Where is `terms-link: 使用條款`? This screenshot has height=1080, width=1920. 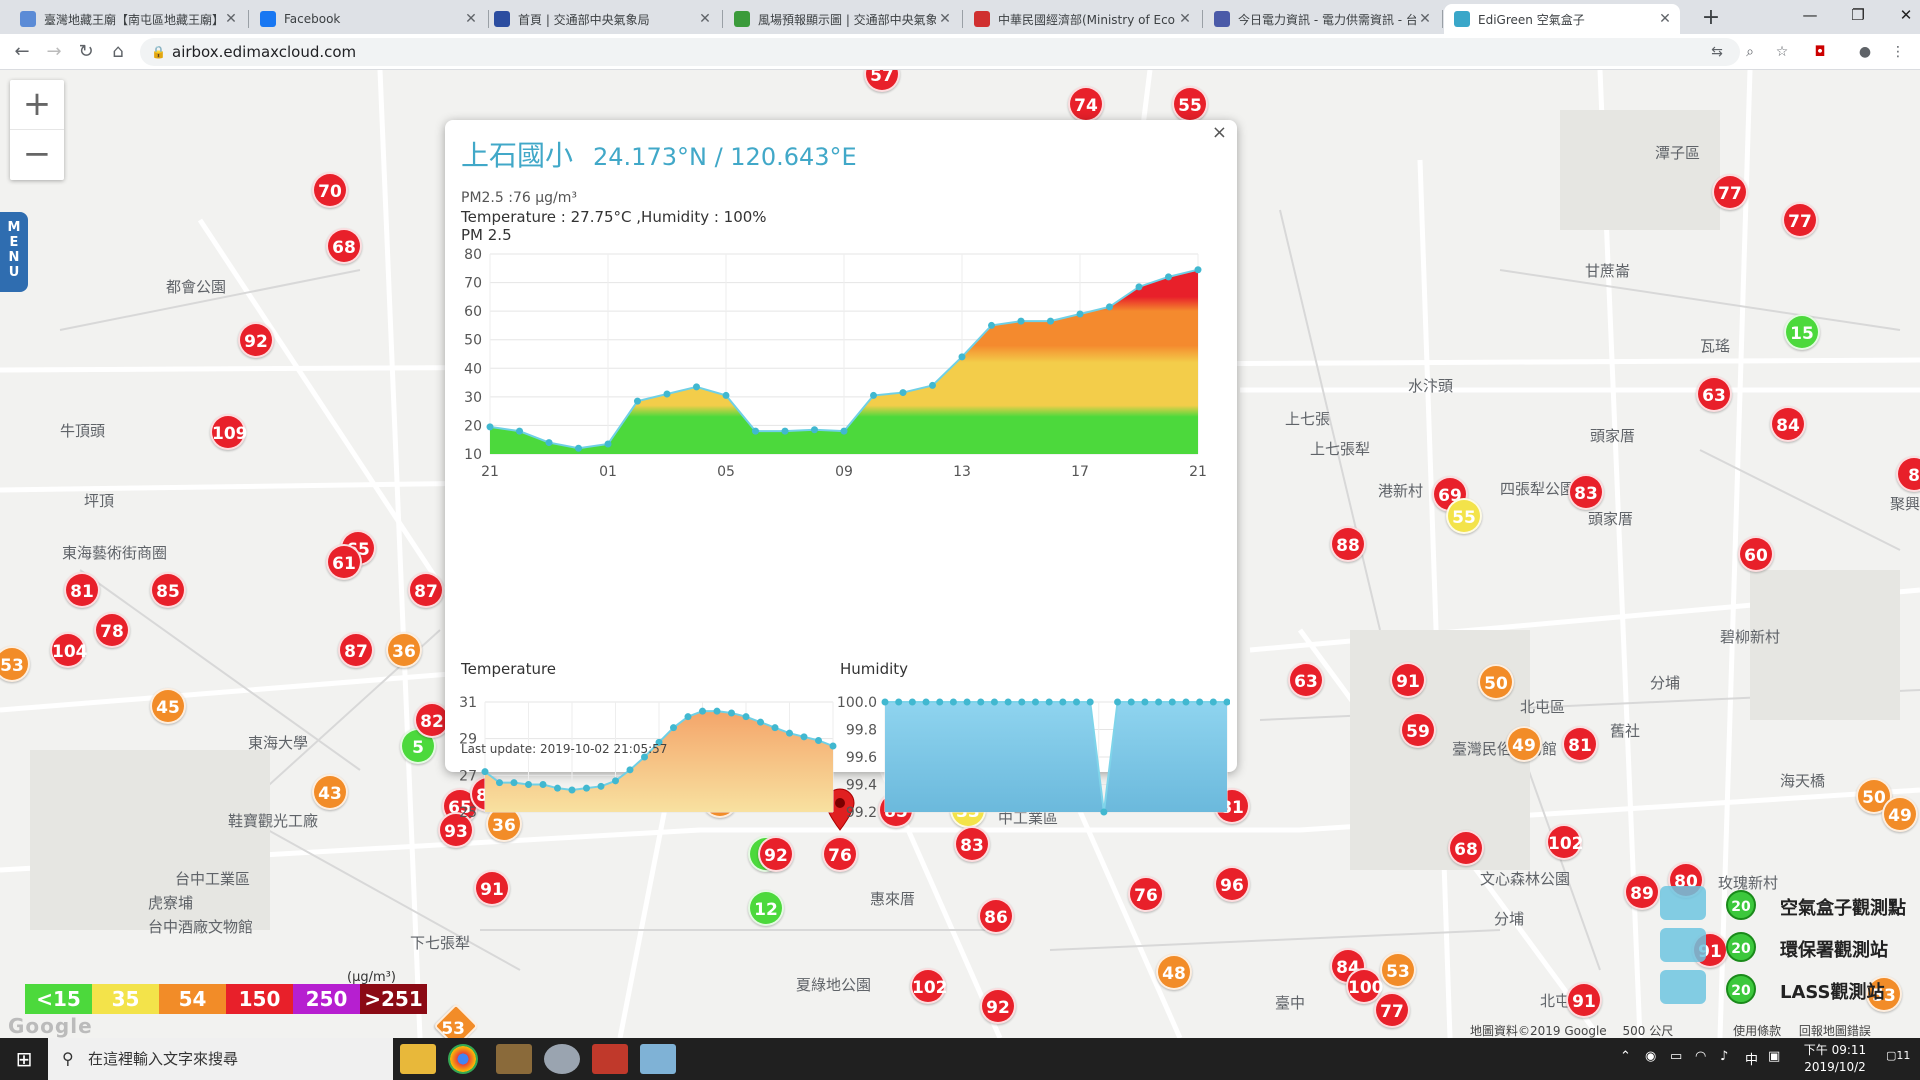 terms-link: 使用條款 is located at coordinates (1757, 1031).